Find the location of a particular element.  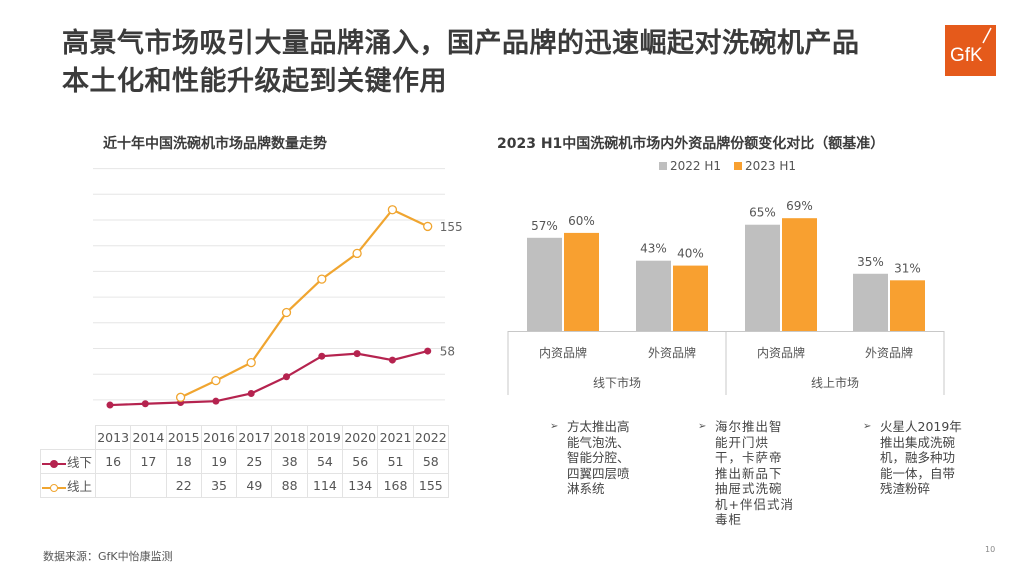

category-label: 外资品牌 is located at coordinates (672, 353).